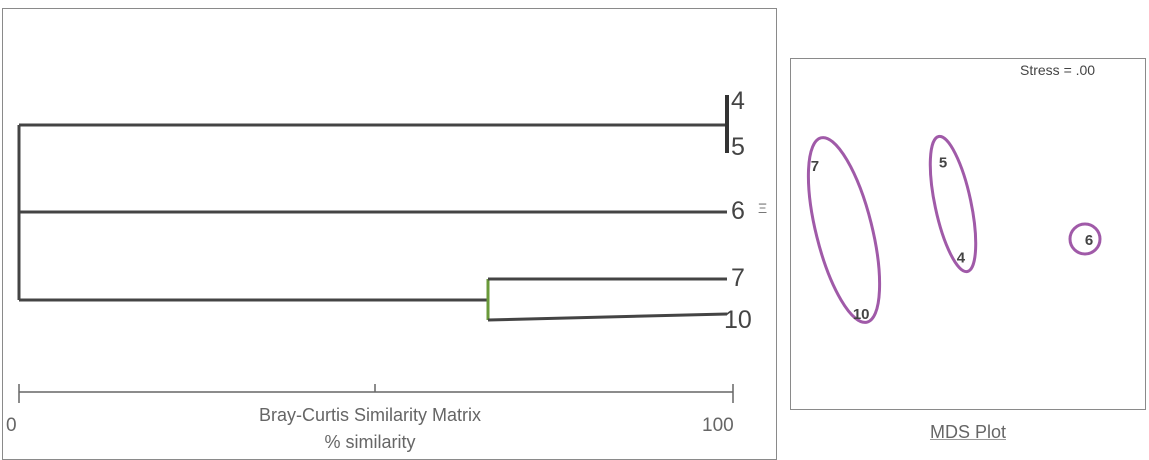  Describe the element at coordinates (370, 442) in the screenshot. I see `axis-subtitle: % similarity` at that location.